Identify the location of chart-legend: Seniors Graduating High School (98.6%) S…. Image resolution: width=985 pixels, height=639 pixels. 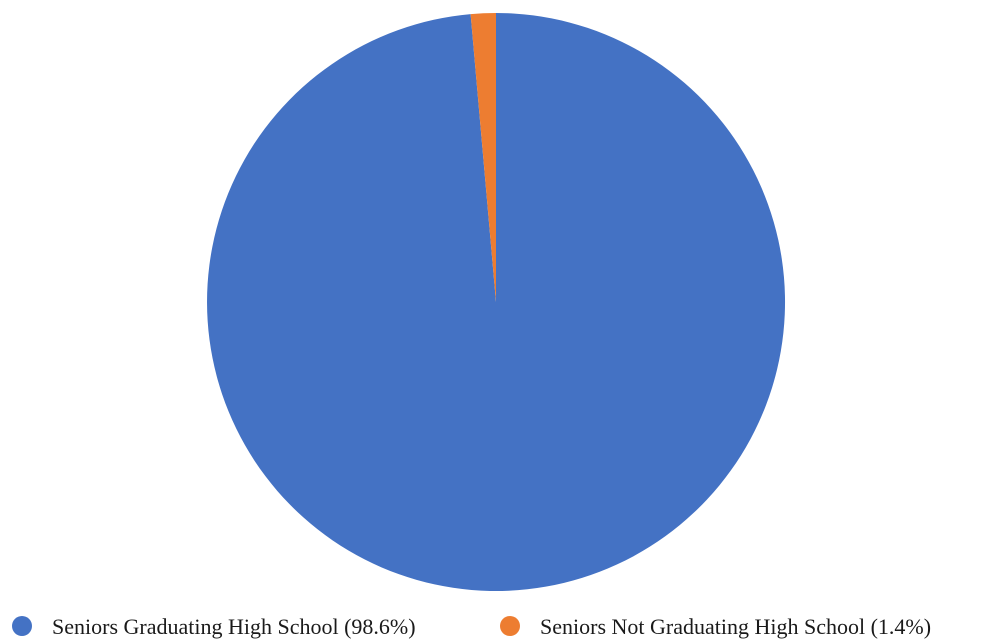
(471, 626).